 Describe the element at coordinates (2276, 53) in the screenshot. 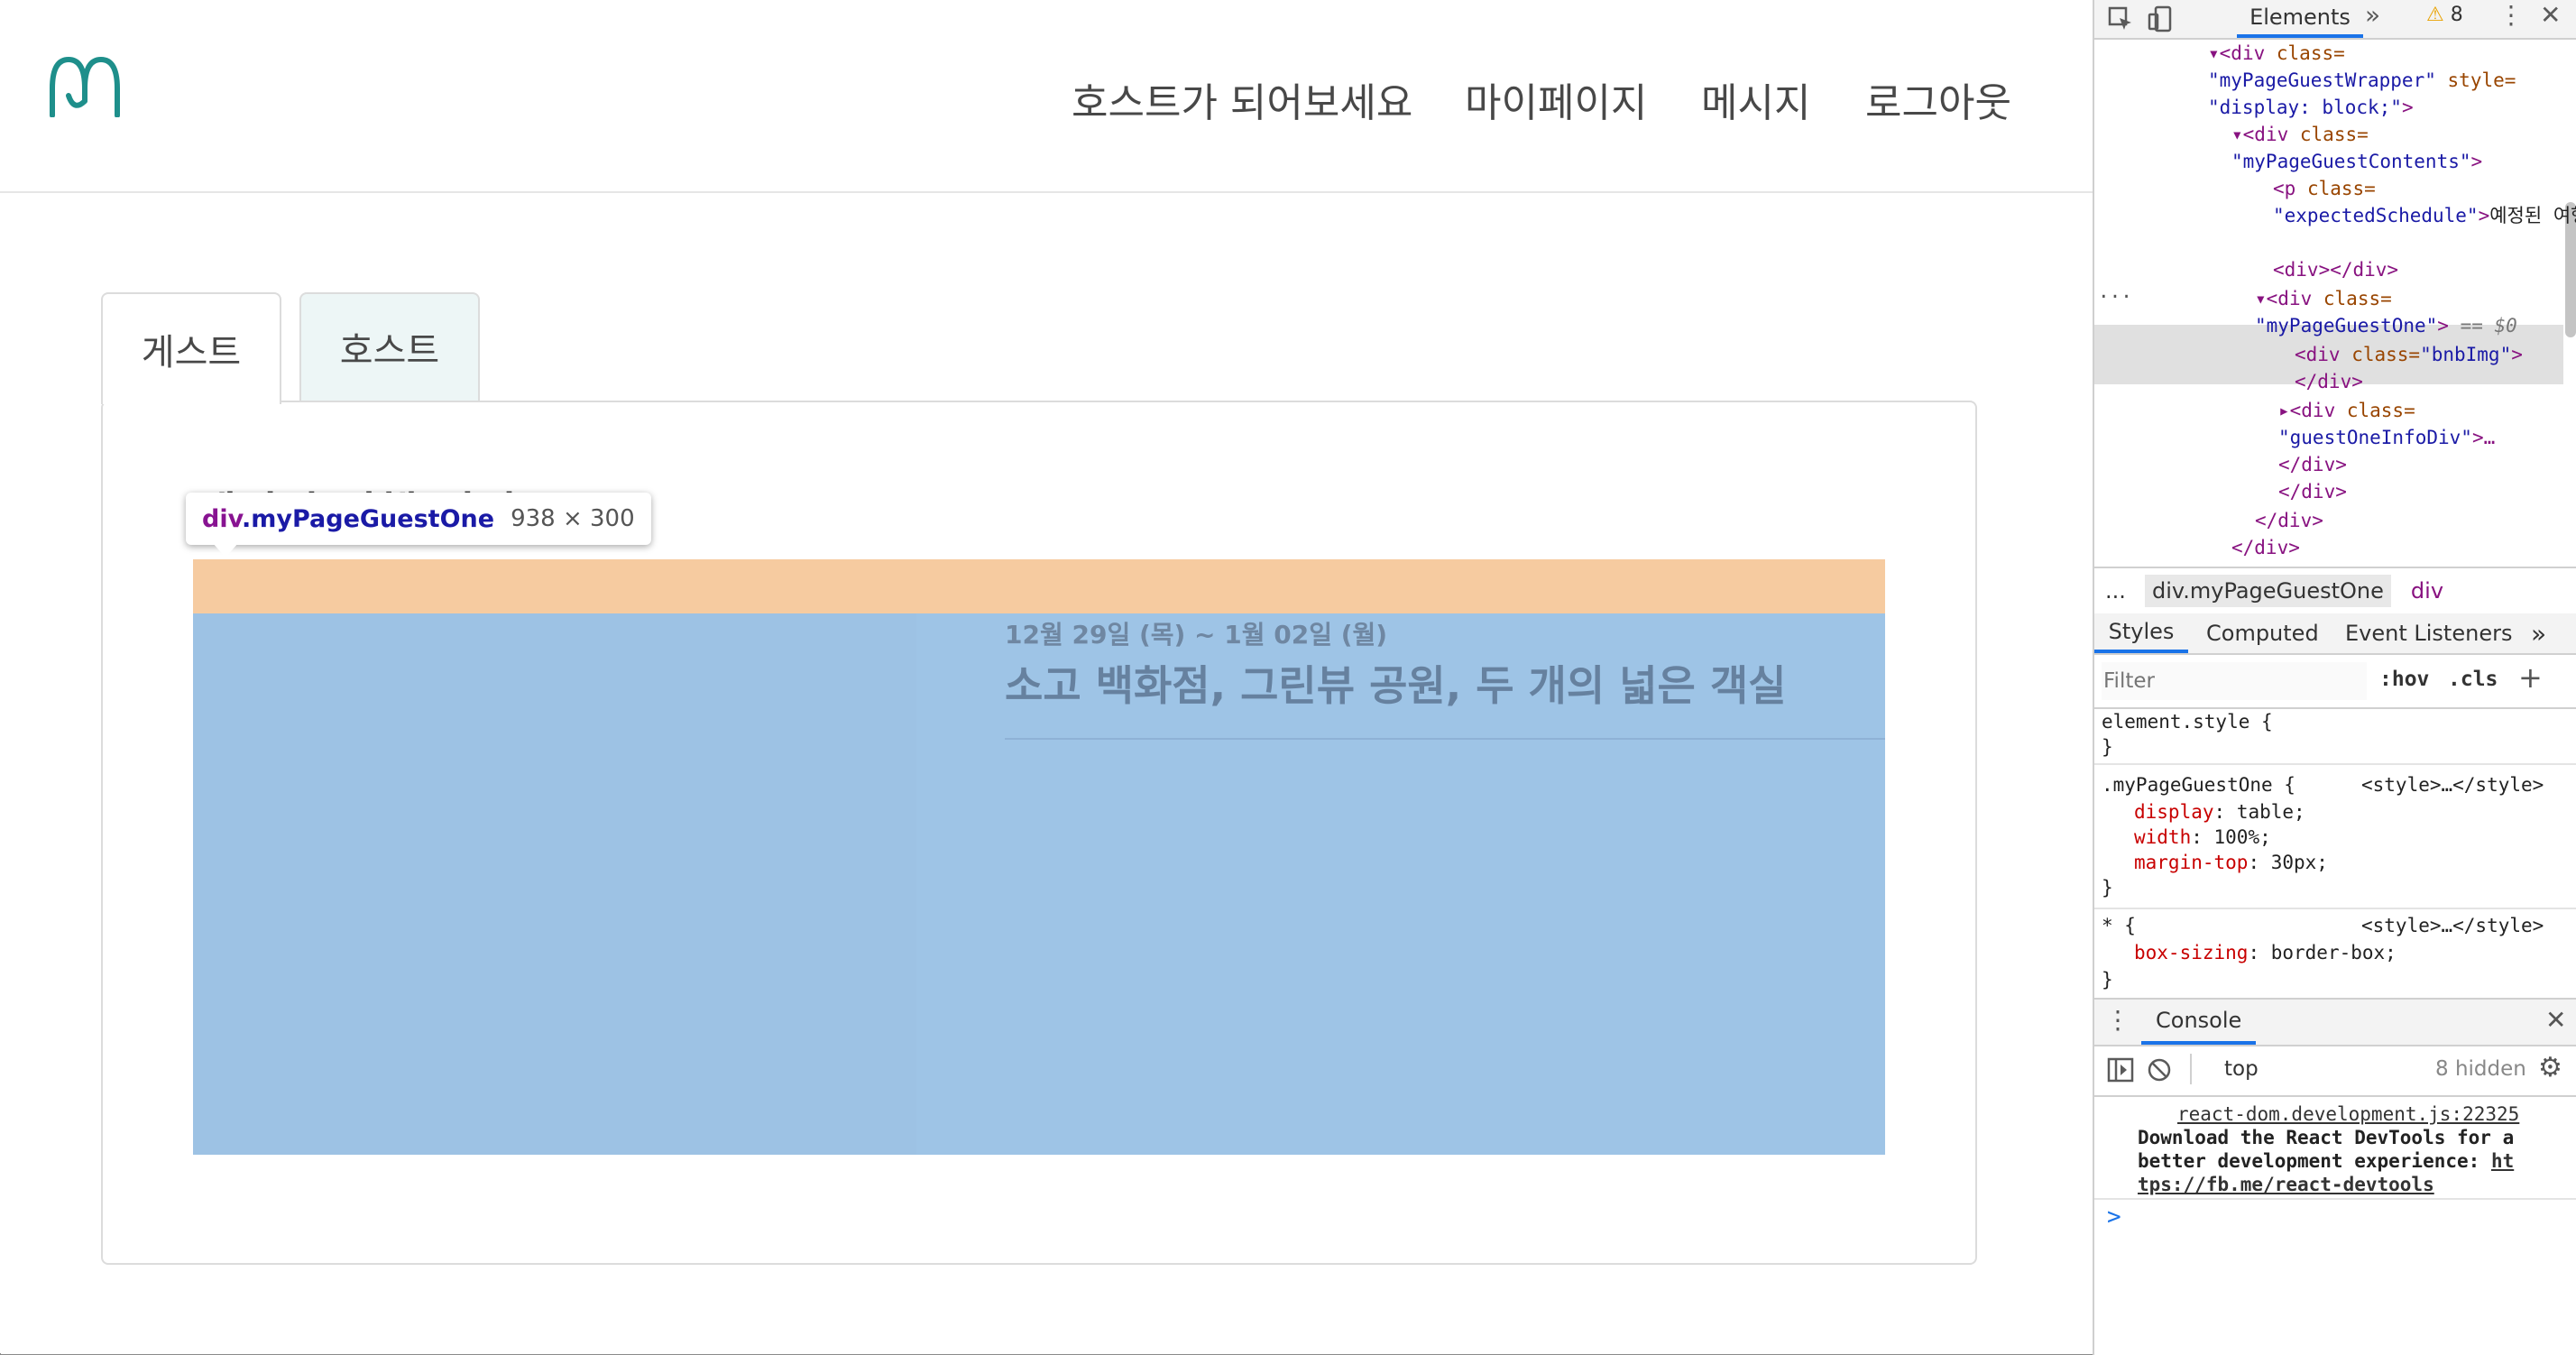

I see `dom-node-wrapper: ▾<div class=` at that location.